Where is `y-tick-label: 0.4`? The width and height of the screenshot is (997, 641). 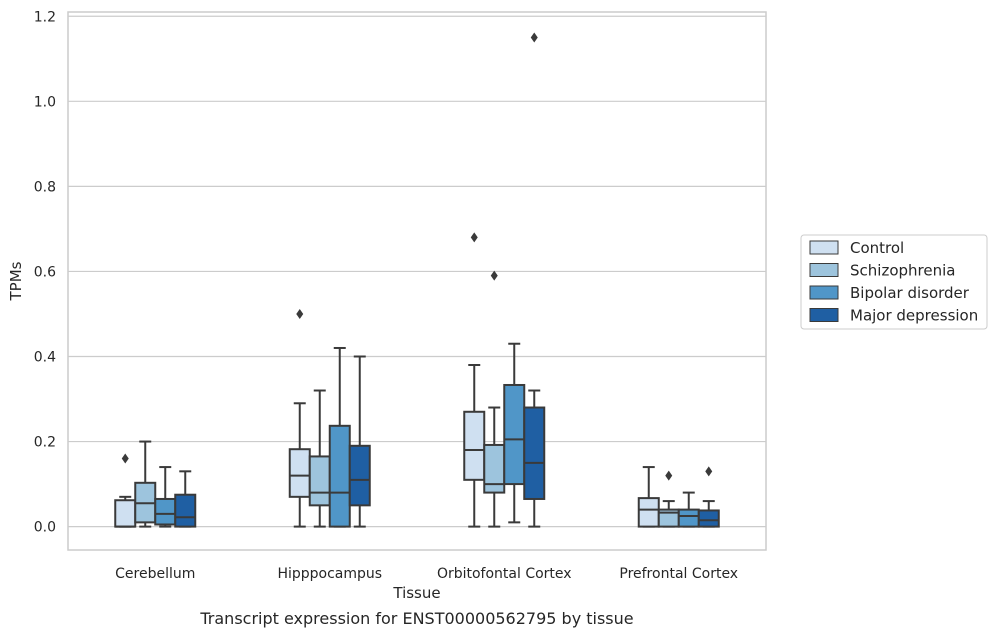
y-tick-label: 0.4 is located at coordinates (45, 357).